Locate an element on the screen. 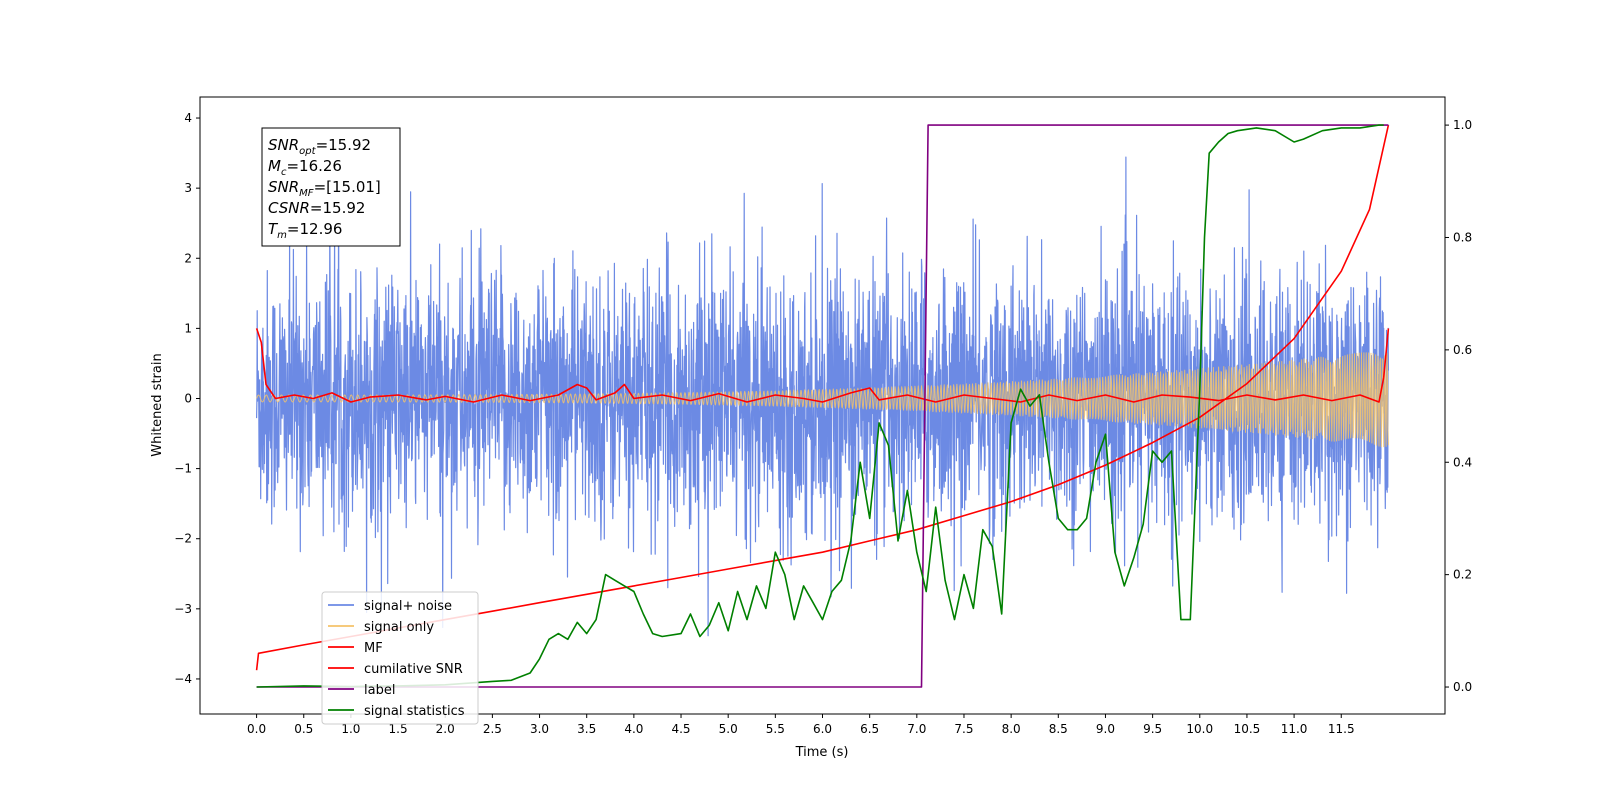 This screenshot has height=800, width=1600. y-tick-label-left: 1 is located at coordinates (188, 328).